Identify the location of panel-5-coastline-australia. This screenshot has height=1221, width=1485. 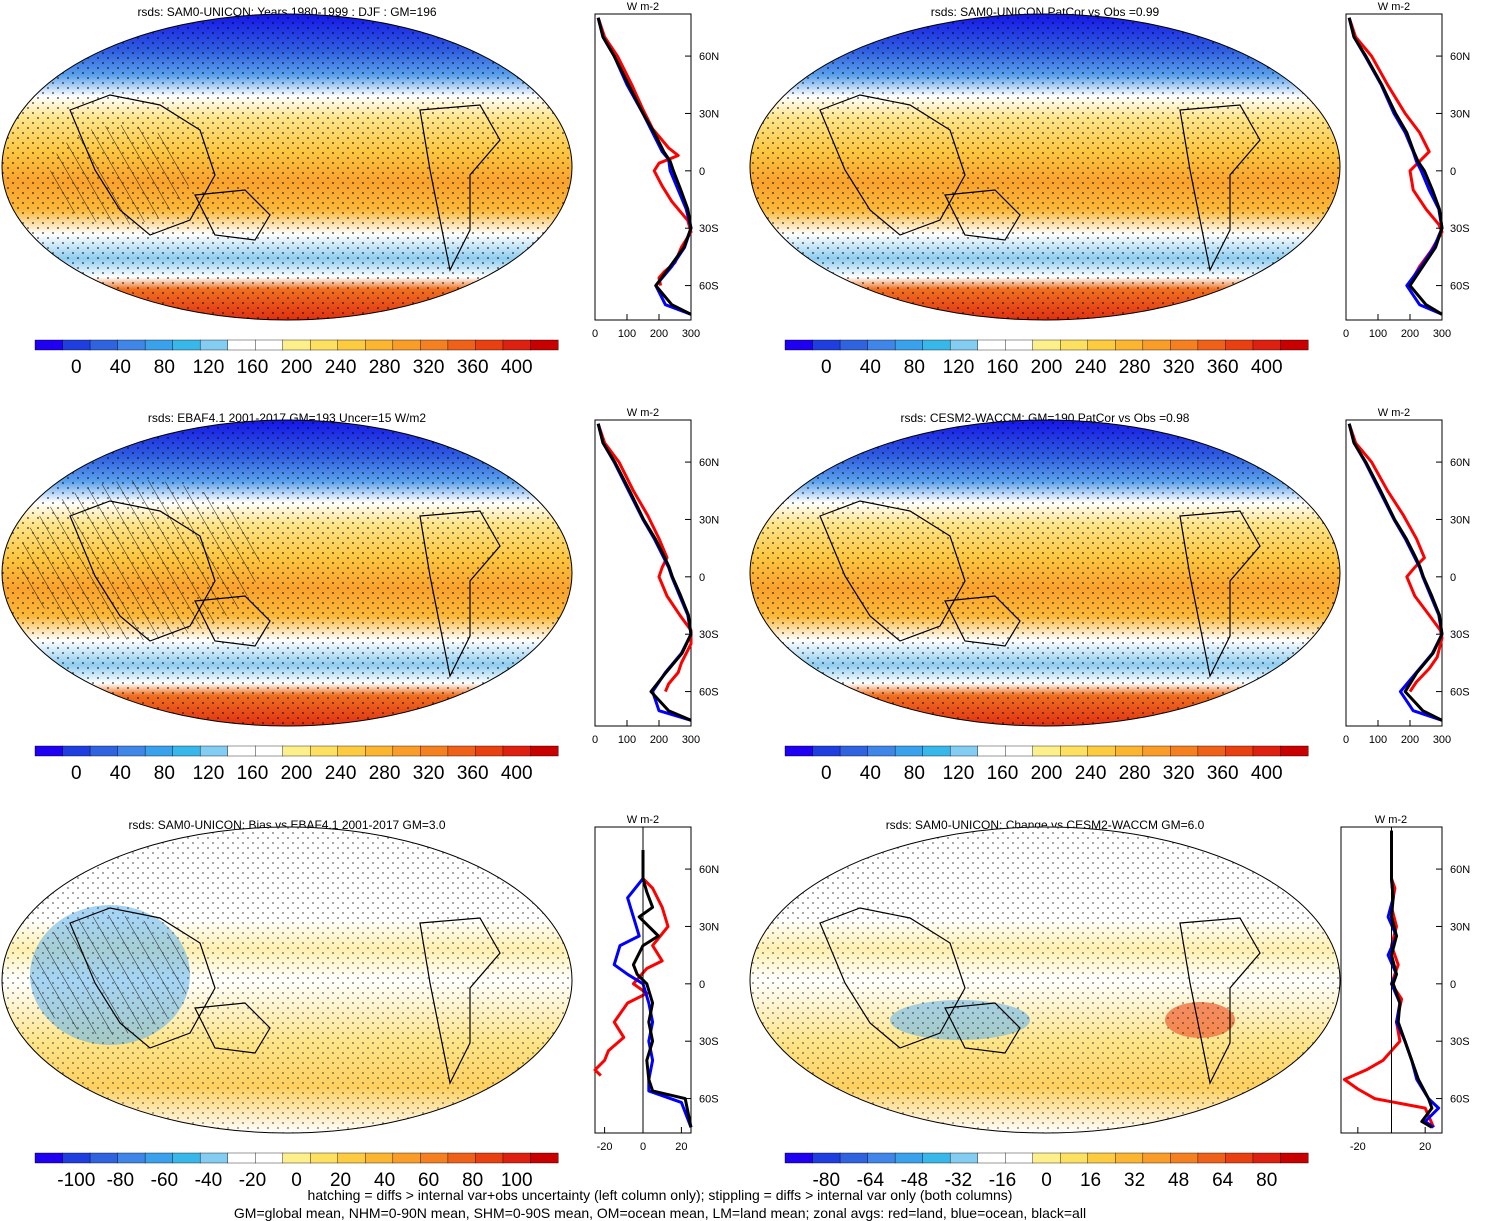
(232, 1028).